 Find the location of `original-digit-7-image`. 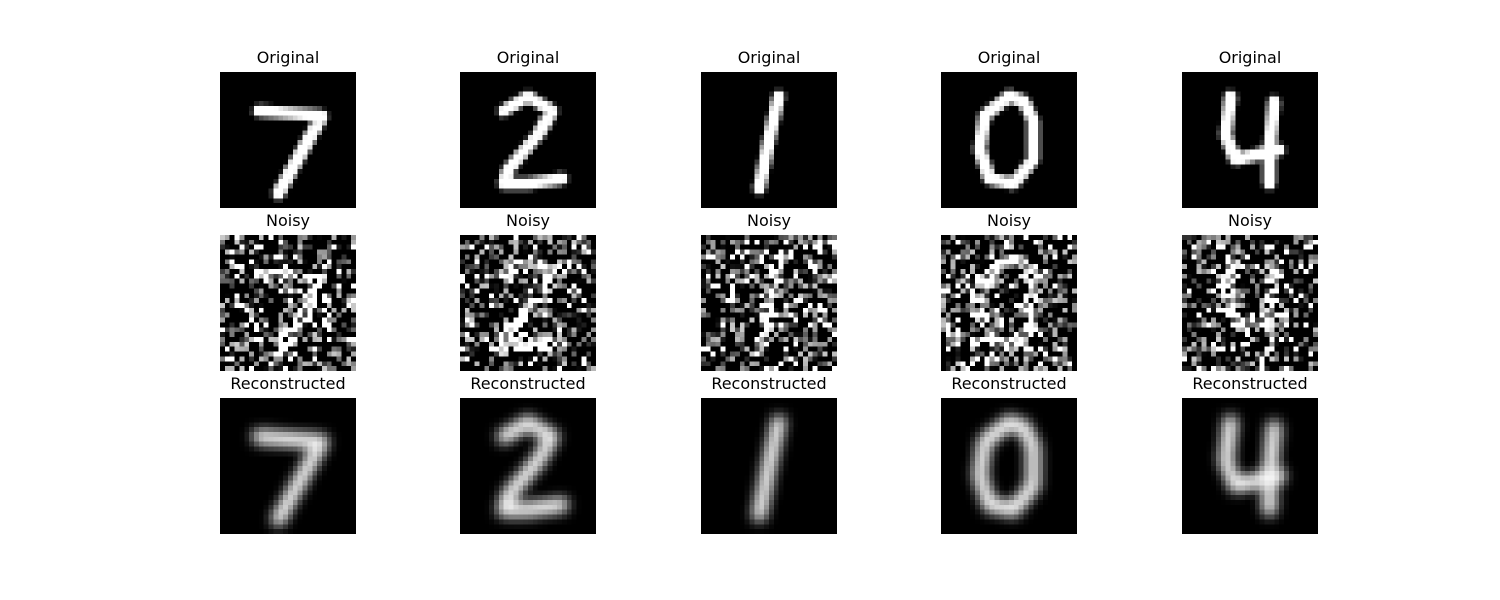

original-digit-7-image is located at coordinates (288, 140).